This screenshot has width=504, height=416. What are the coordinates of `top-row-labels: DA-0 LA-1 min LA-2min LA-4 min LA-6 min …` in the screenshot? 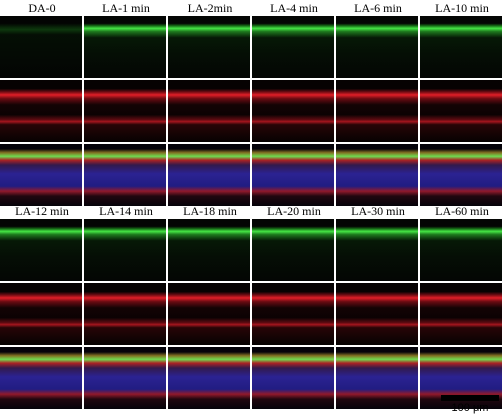 It's located at (252, 8).